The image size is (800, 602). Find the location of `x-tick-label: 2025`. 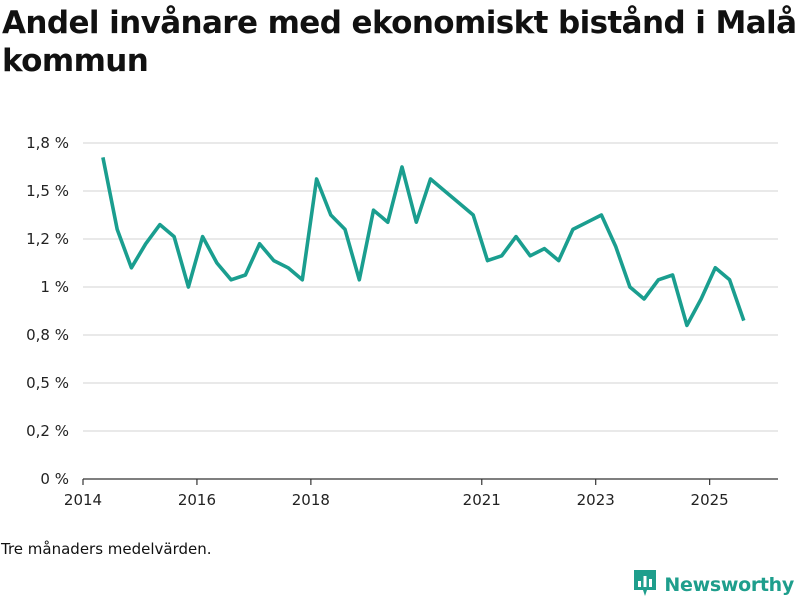

x-tick-label: 2025 is located at coordinates (710, 500).